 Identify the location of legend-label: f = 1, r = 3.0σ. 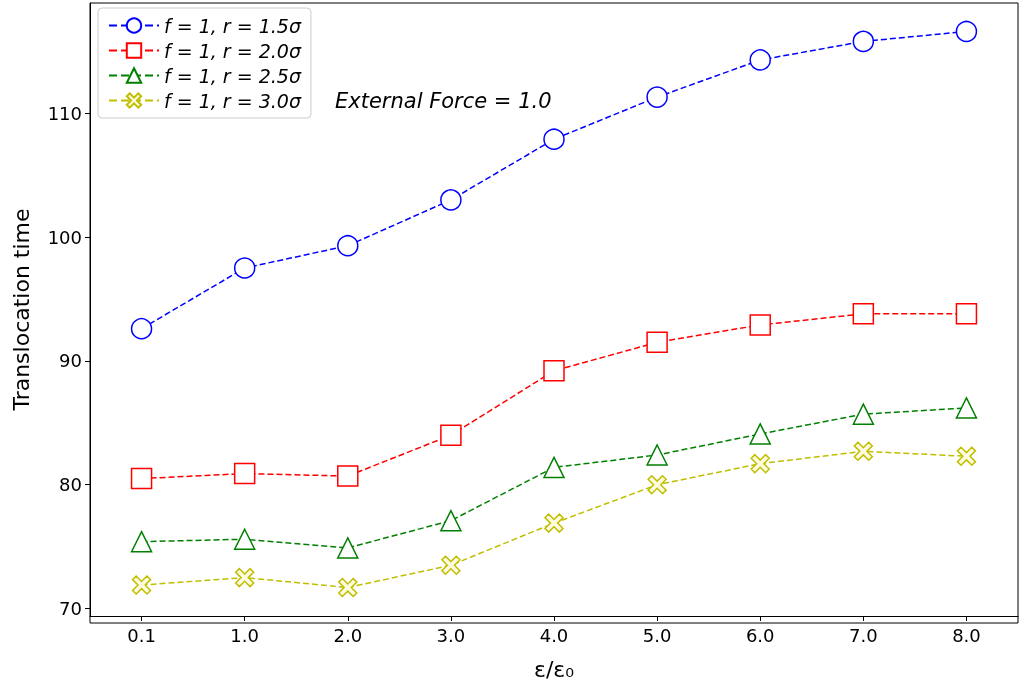
(233, 100).